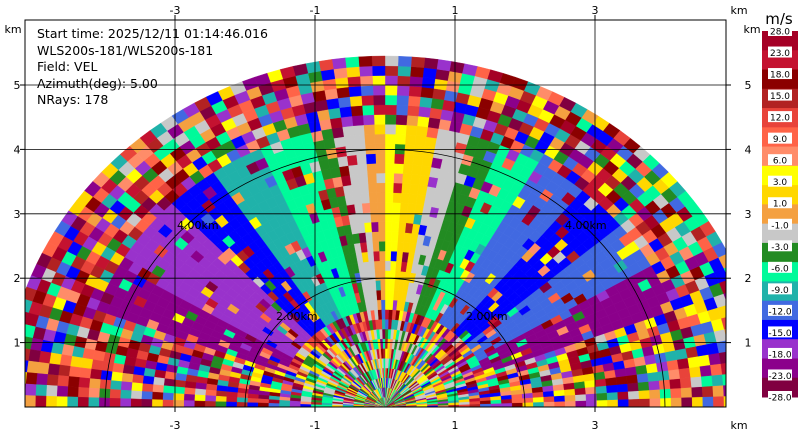  What do you see at coordinates (17, 85) in the screenshot?
I see `y-tick-label-left: 5` at bounding box center [17, 85].